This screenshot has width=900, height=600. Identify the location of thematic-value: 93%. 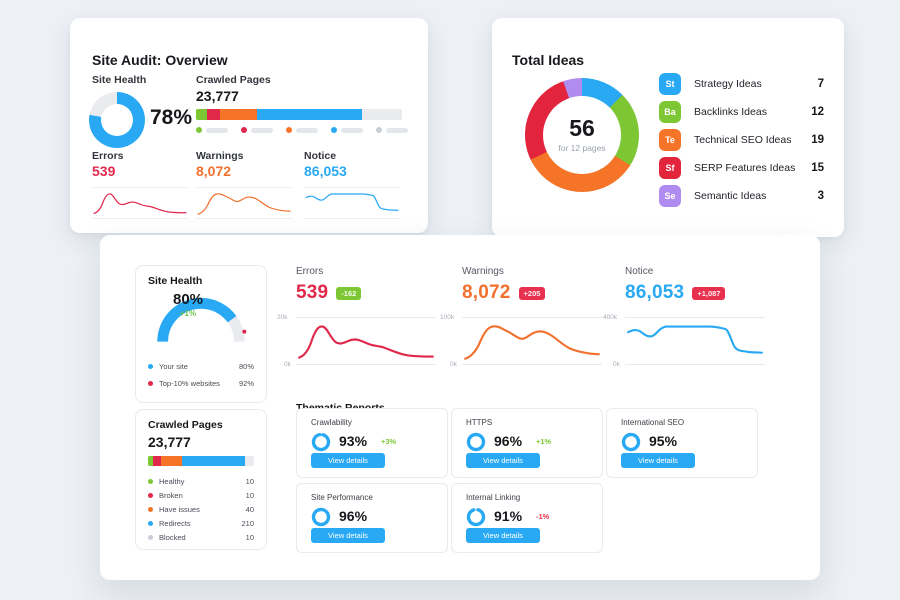
(353, 441).